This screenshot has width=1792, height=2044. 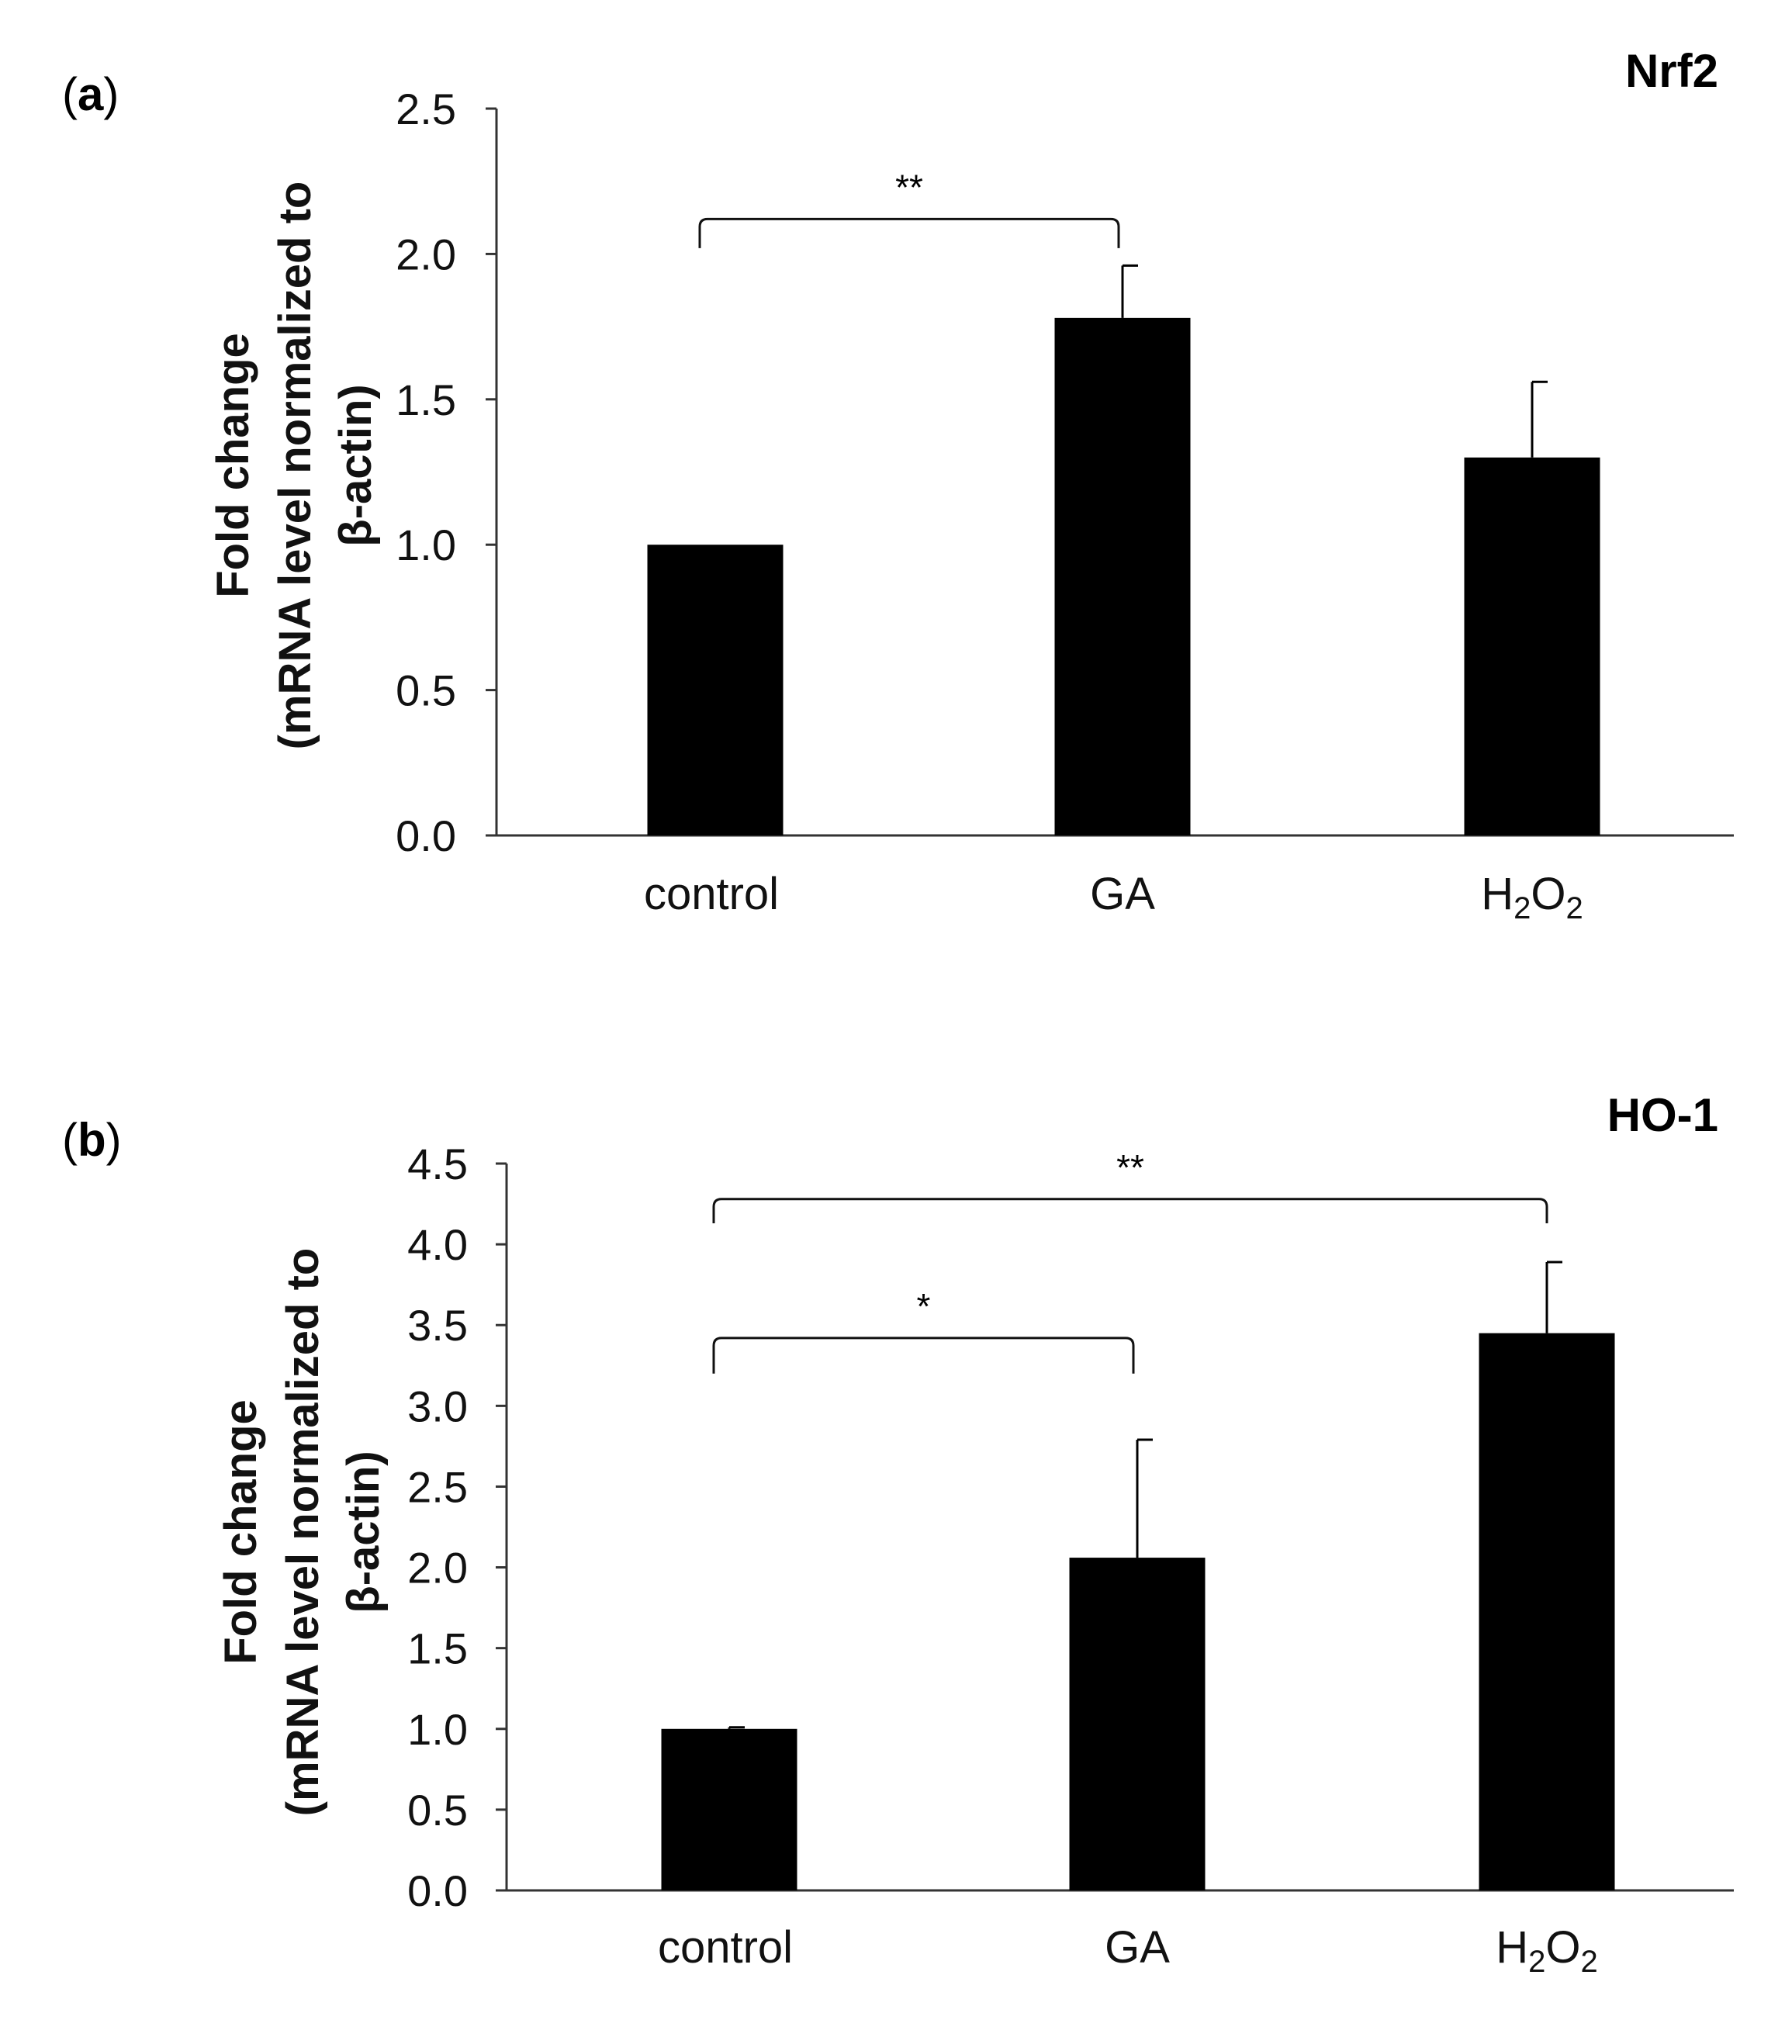 I want to click on panel-letter: a, so click(x=91, y=94).